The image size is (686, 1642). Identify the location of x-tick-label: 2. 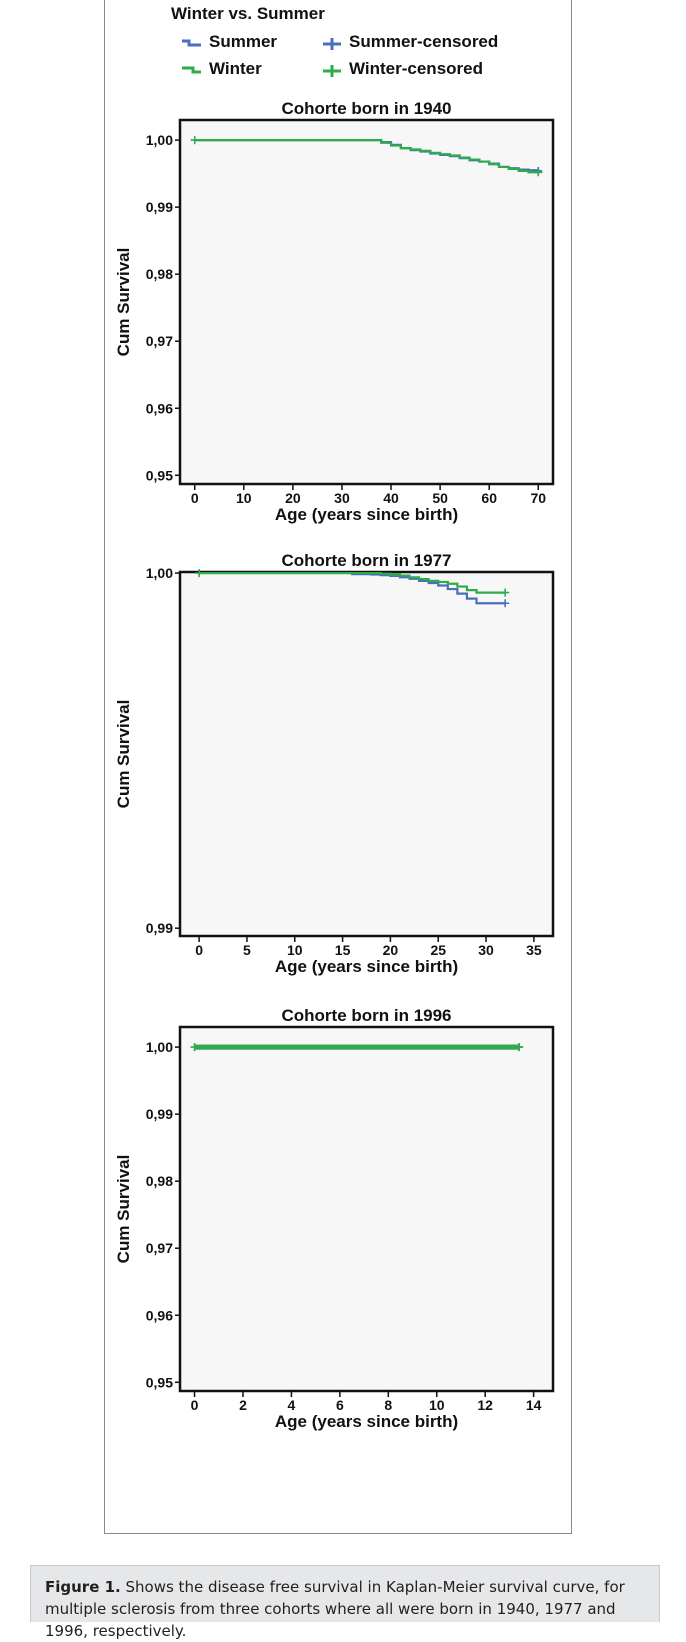
(243, 1405).